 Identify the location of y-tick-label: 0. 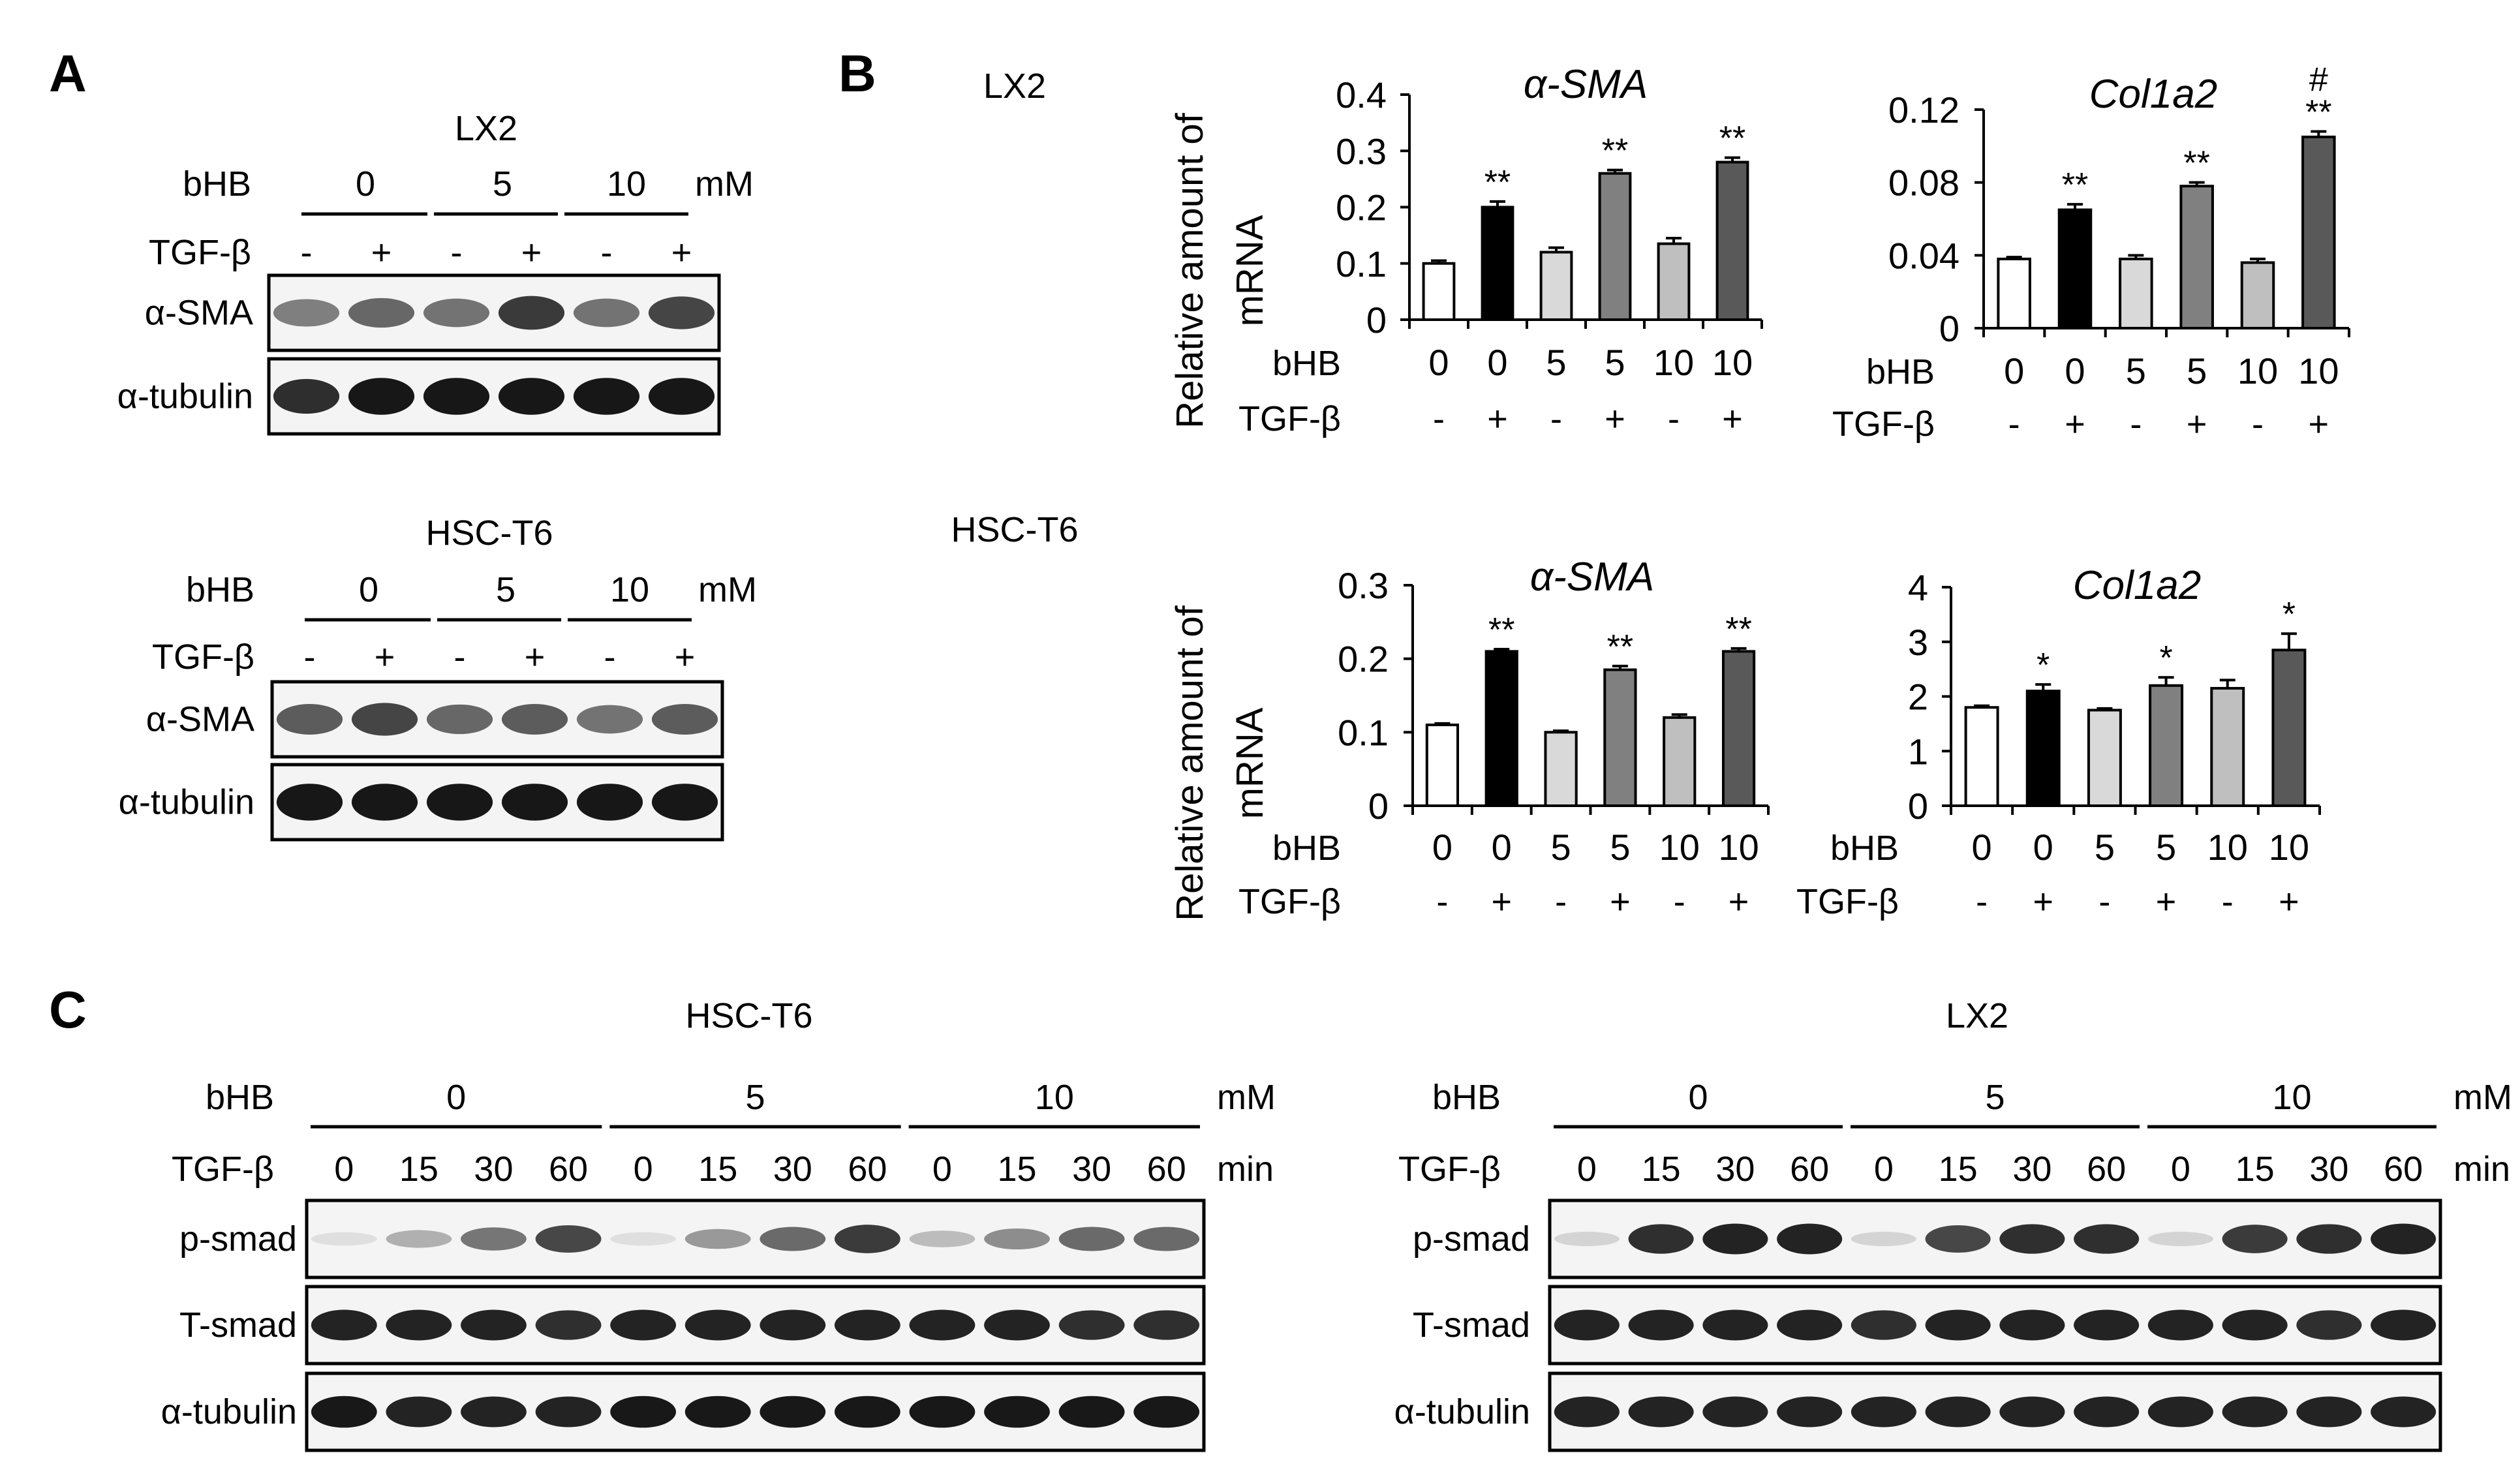
(1379, 806).